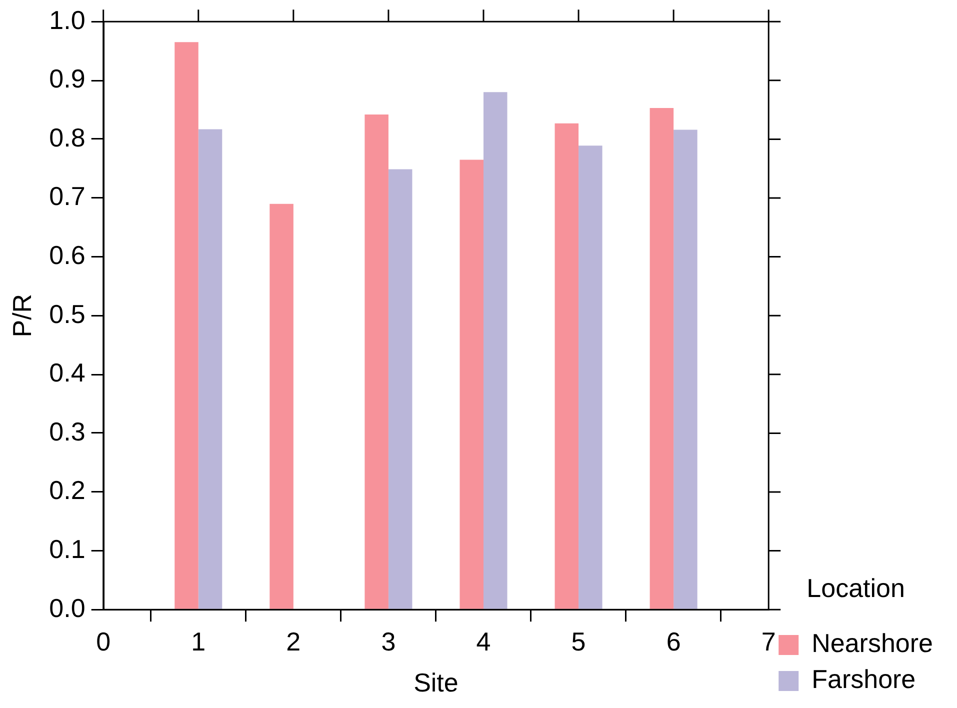 The height and width of the screenshot is (708, 957). Describe the element at coordinates (67, 313) in the screenshot. I see `y-tick-label: 0.5` at that location.